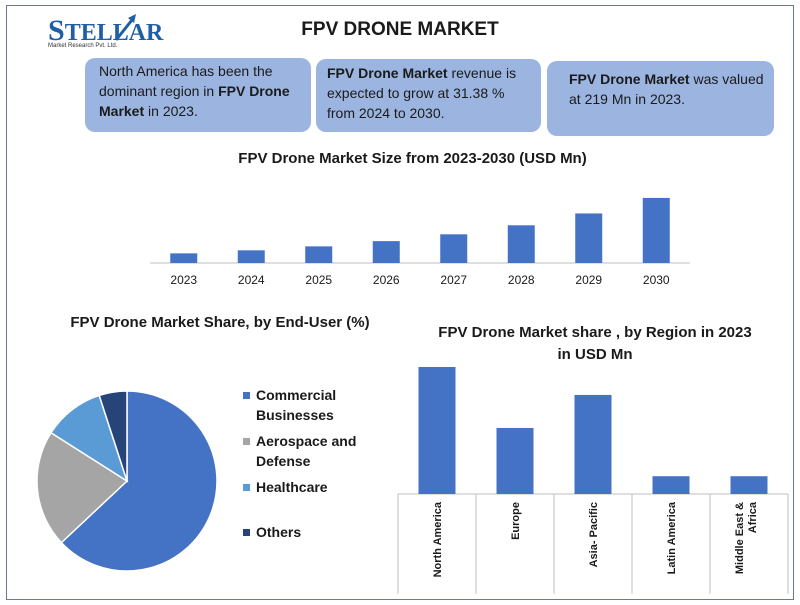 The width and height of the screenshot is (800, 605). What do you see at coordinates (184, 258) in the screenshot?
I see `bar-2023` at bounding box center [184, 258].